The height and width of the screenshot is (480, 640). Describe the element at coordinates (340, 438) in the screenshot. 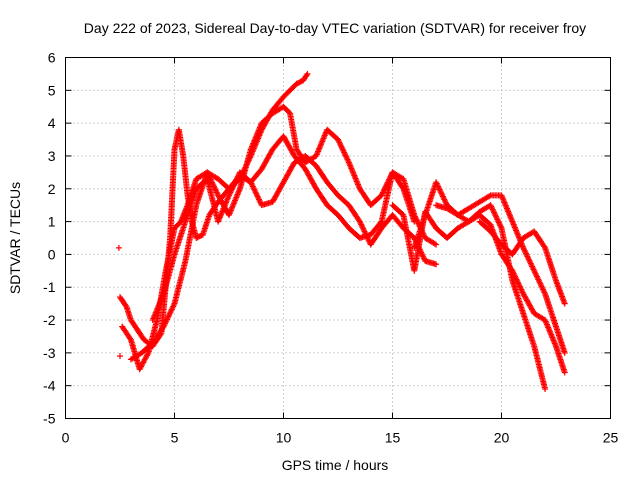

I see `x-tick-labels: 0 5 10 15 20 25` at that location.